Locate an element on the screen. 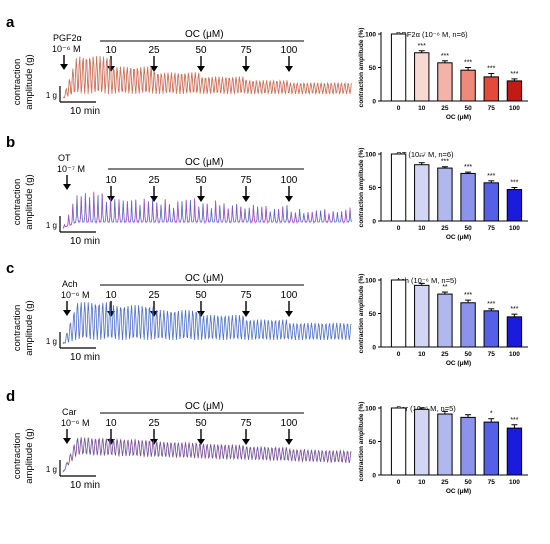 The height and width of the screenshot is (544, 550). contraction-trace is located at coordinates (207, 455).